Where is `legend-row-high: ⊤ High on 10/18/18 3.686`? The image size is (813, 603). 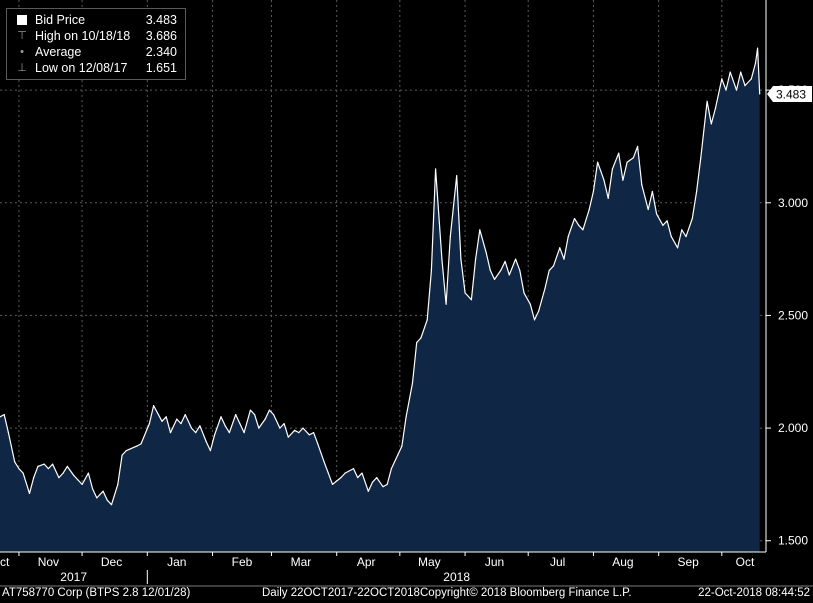
legend-row-high: ⊤ High on 10/18/18 3.686 is located at coordinates (96, 36).